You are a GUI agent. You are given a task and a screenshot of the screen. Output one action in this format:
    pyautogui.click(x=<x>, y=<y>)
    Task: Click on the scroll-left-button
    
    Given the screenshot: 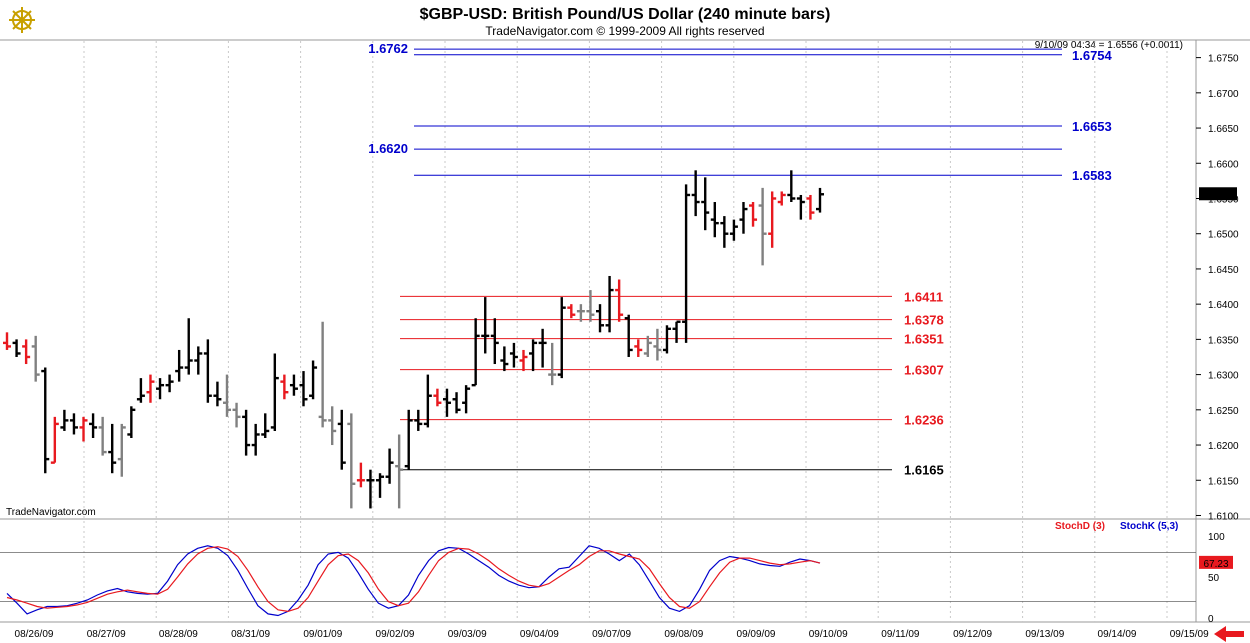 What is the action you would take?
    pyautogui.click(x=1229, y=634)
    